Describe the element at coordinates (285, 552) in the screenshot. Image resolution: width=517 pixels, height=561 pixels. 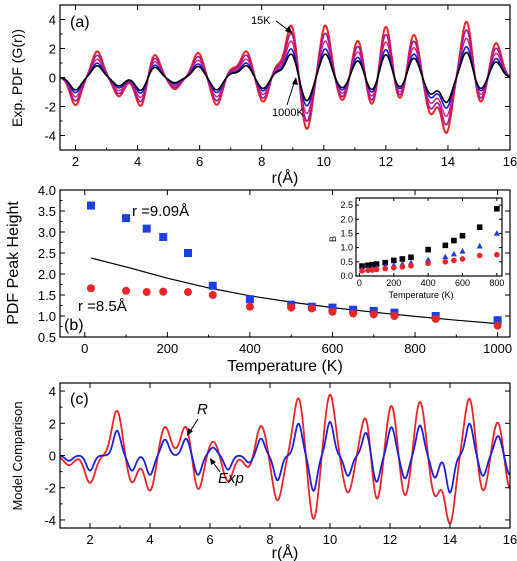
I see `panel-c-x-axis-label: r(Å)` at that location.